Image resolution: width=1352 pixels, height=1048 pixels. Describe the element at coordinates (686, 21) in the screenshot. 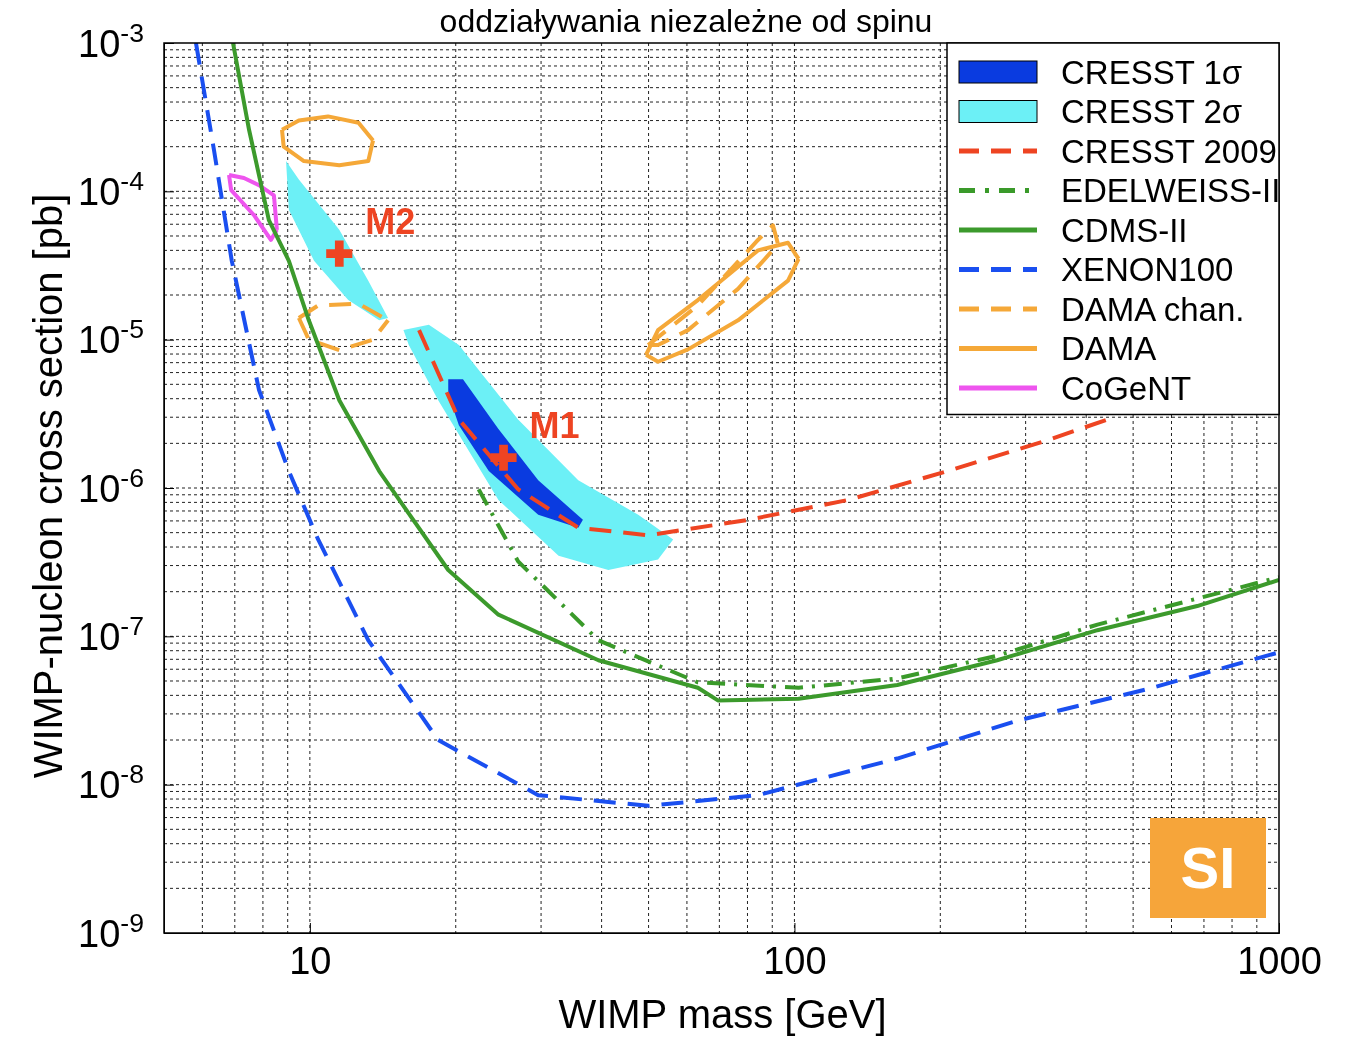

I see `chart-title: oddziaływania niezależne od spinu` at that location.